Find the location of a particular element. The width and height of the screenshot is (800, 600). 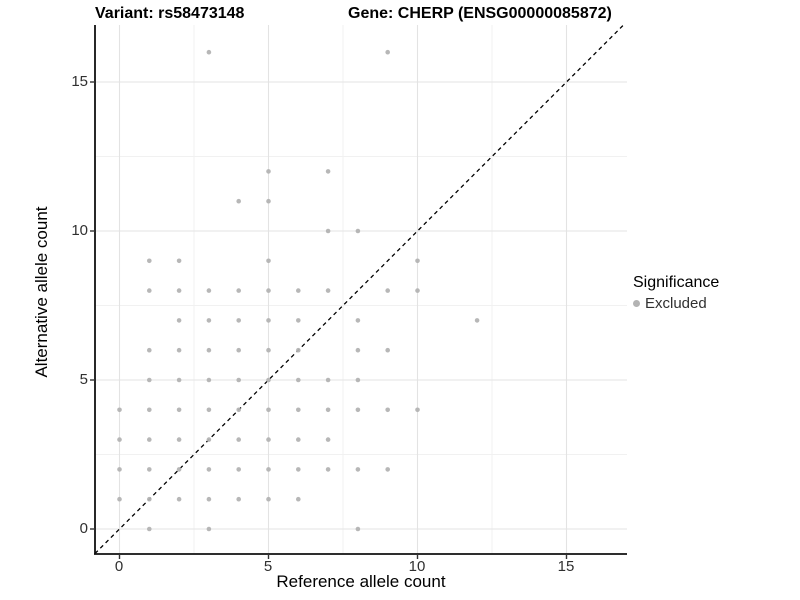

legend-title: Significance is located at coordinates (676, 282).